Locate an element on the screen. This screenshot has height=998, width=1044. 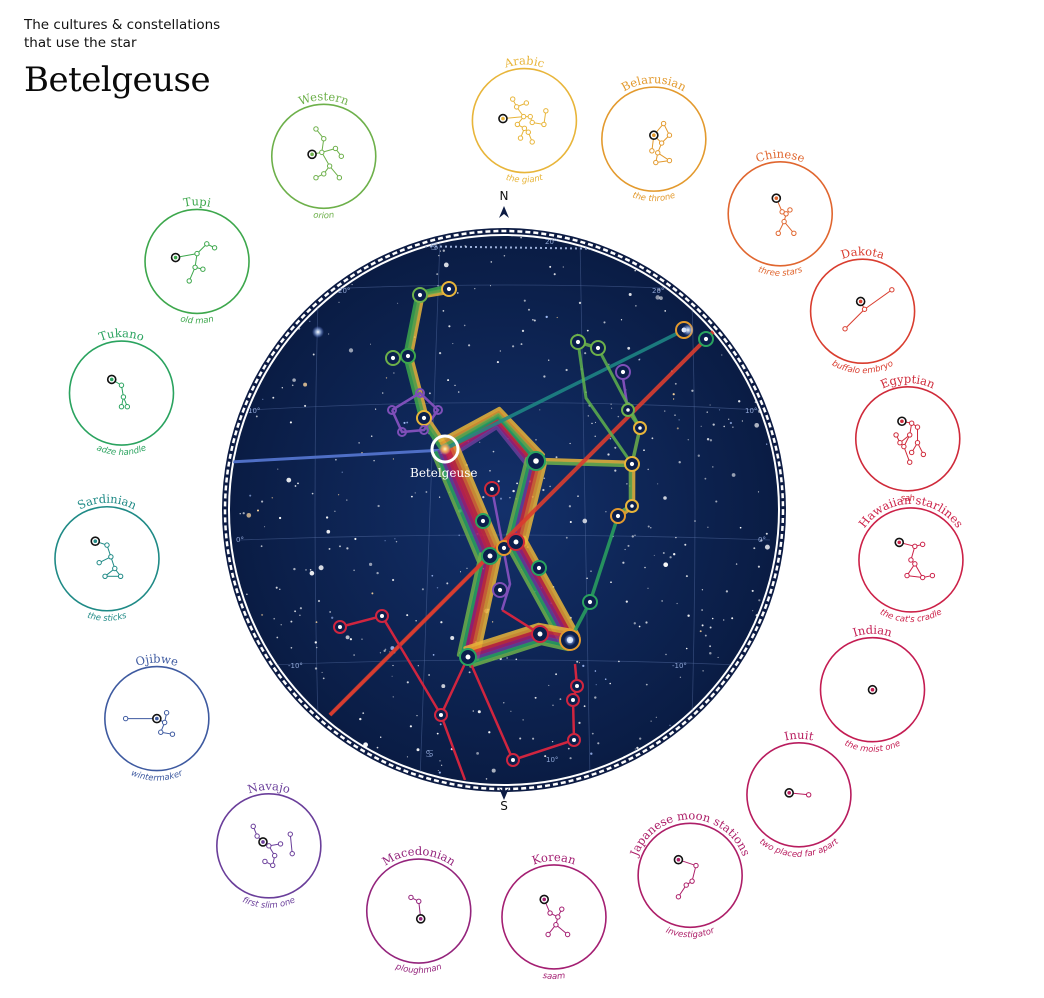
western-line is located at coordinates (605, 403).